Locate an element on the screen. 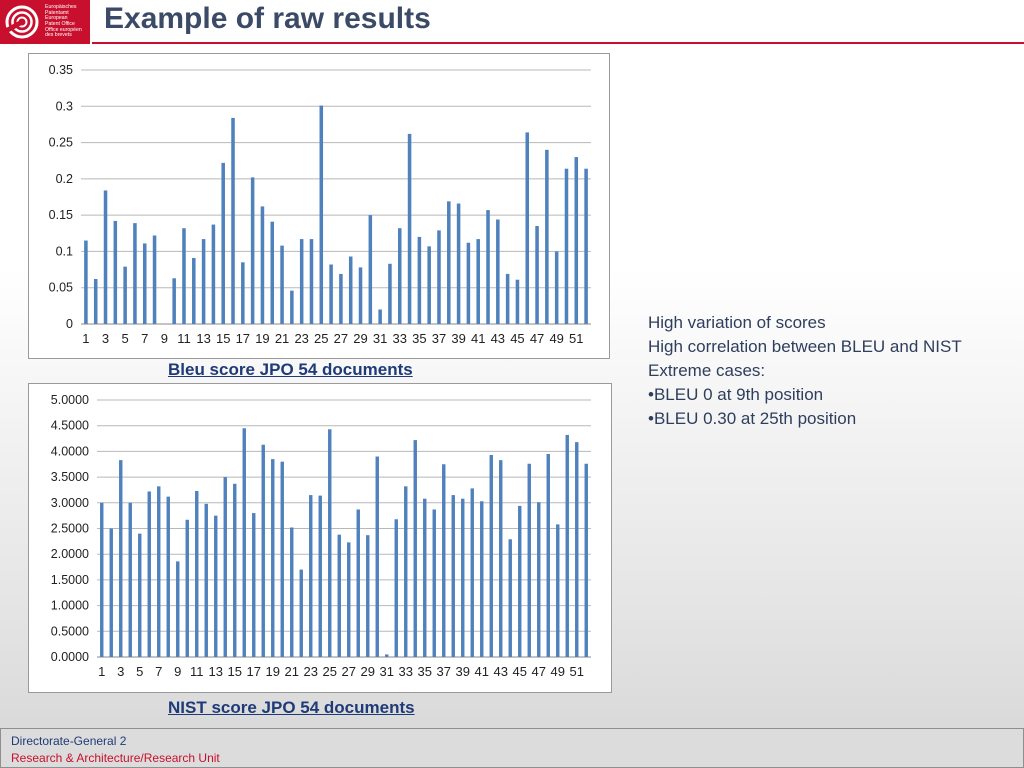 This screenshot has height=768, width=1024. bleu-x-tick-label: 29 is located at coordinates (360, 338).